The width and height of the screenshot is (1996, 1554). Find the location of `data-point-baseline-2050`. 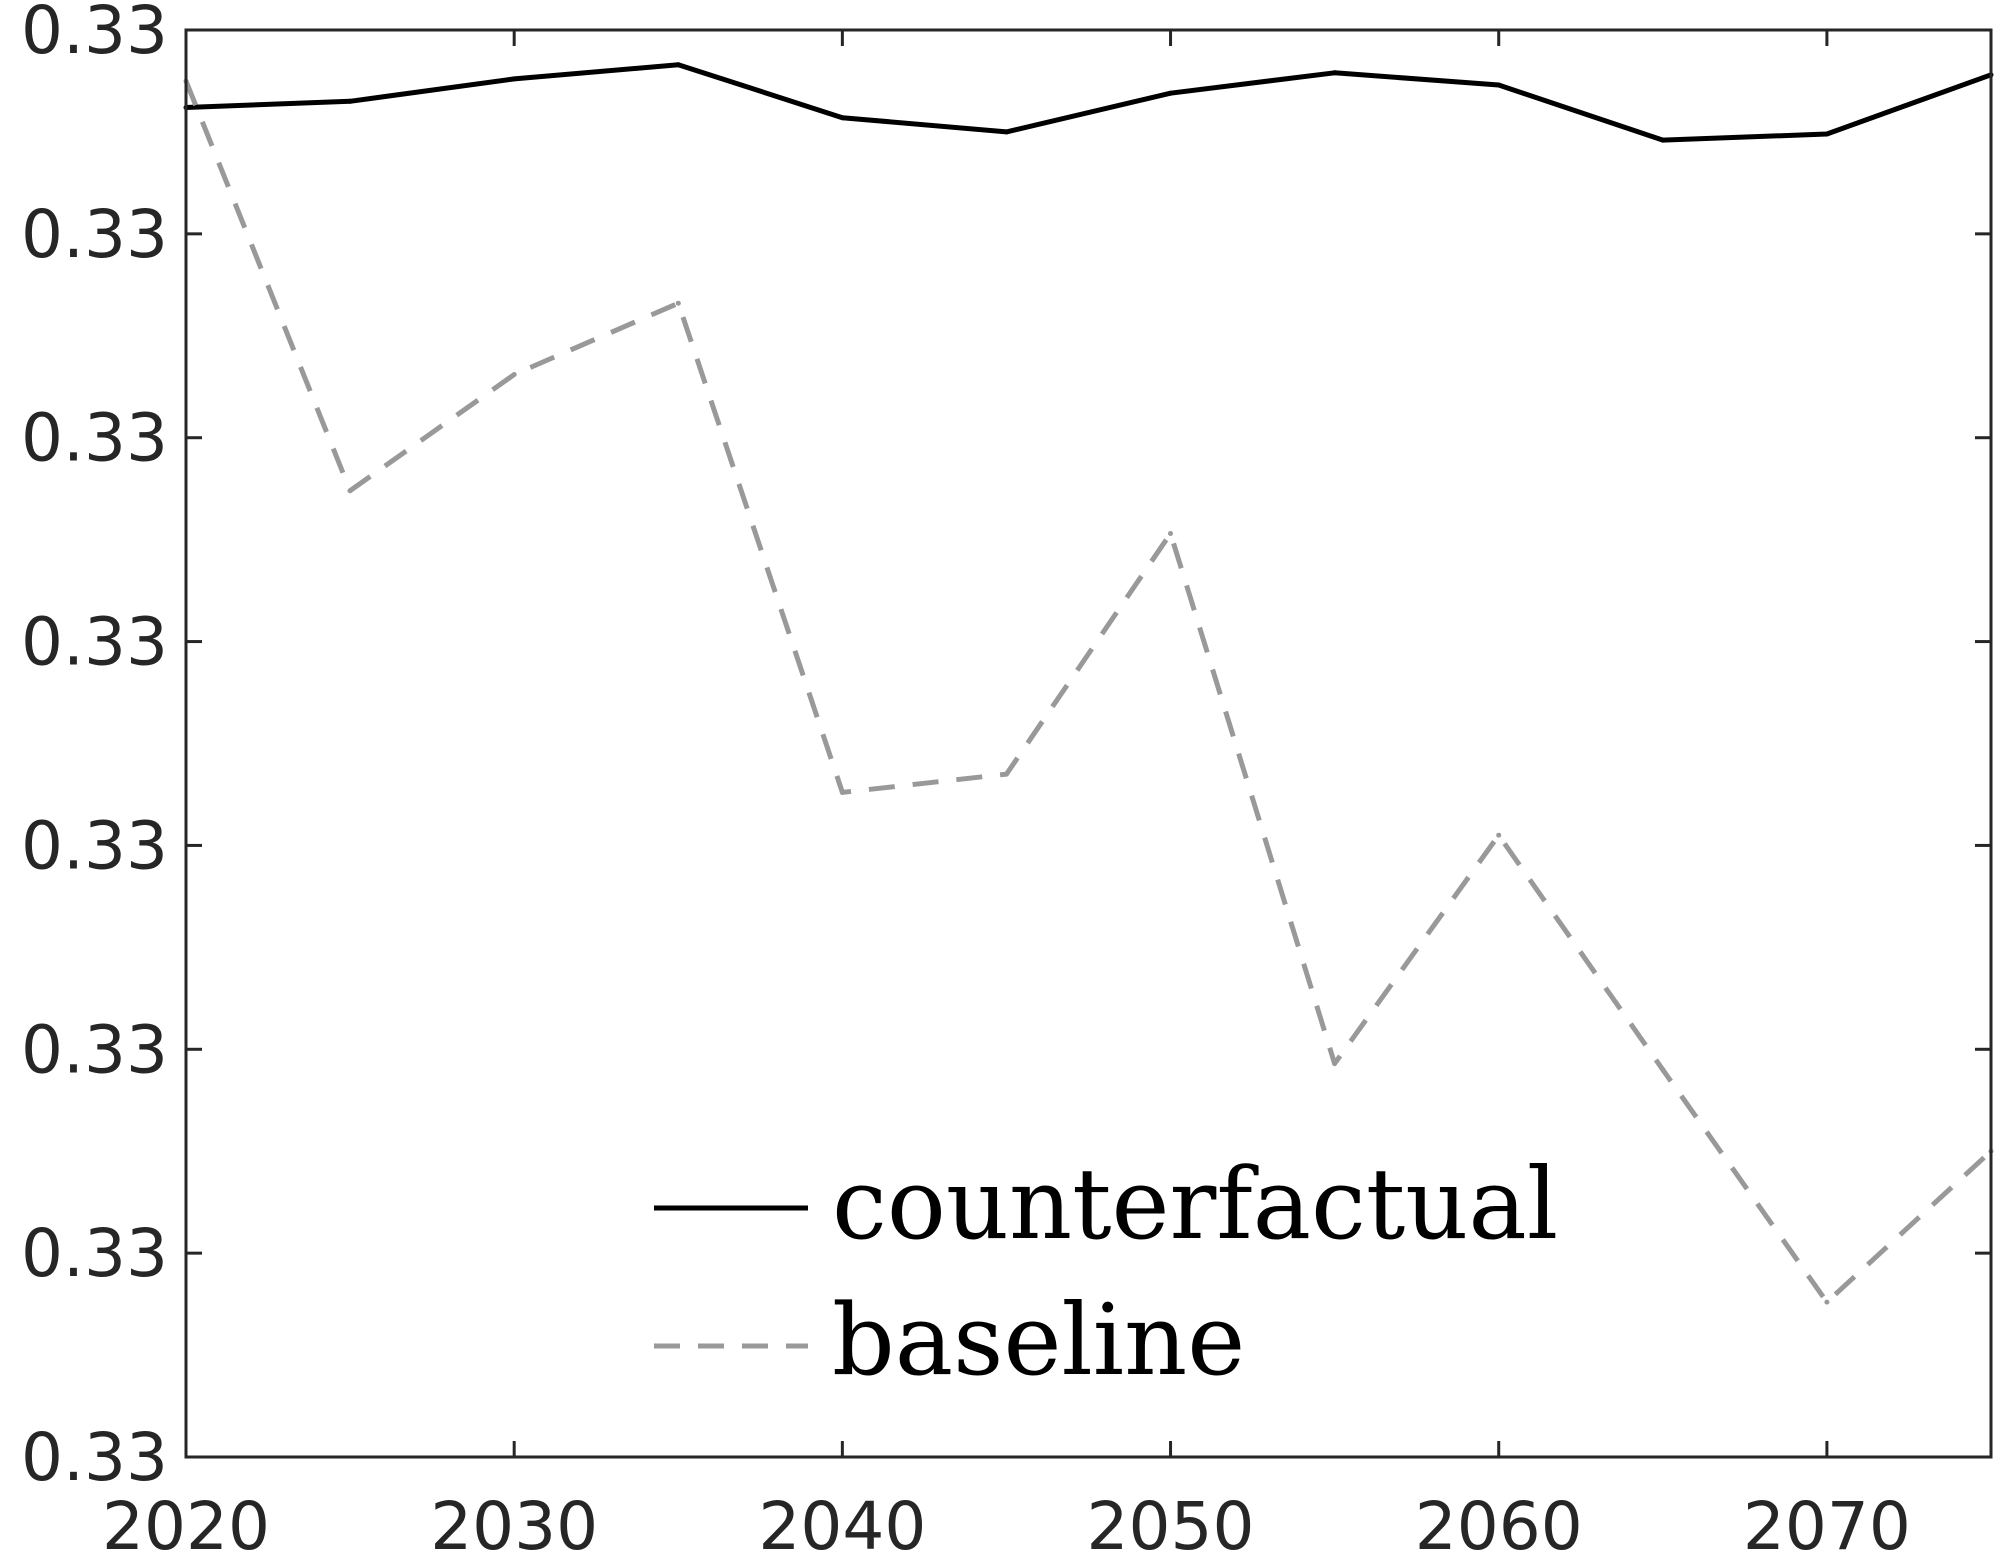

data-point-baseline-2050 is located at coordinates (1170, 533).